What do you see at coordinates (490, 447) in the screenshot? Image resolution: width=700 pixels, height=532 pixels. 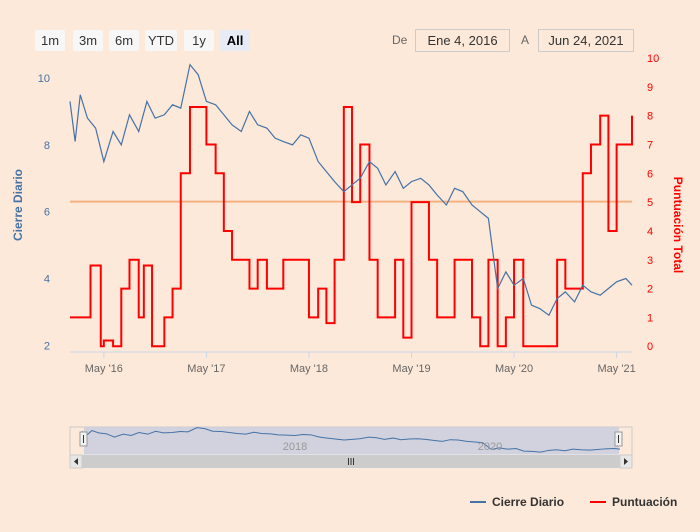 I see `navigator-label-2020: 2020` at bounding box center [490, 447].